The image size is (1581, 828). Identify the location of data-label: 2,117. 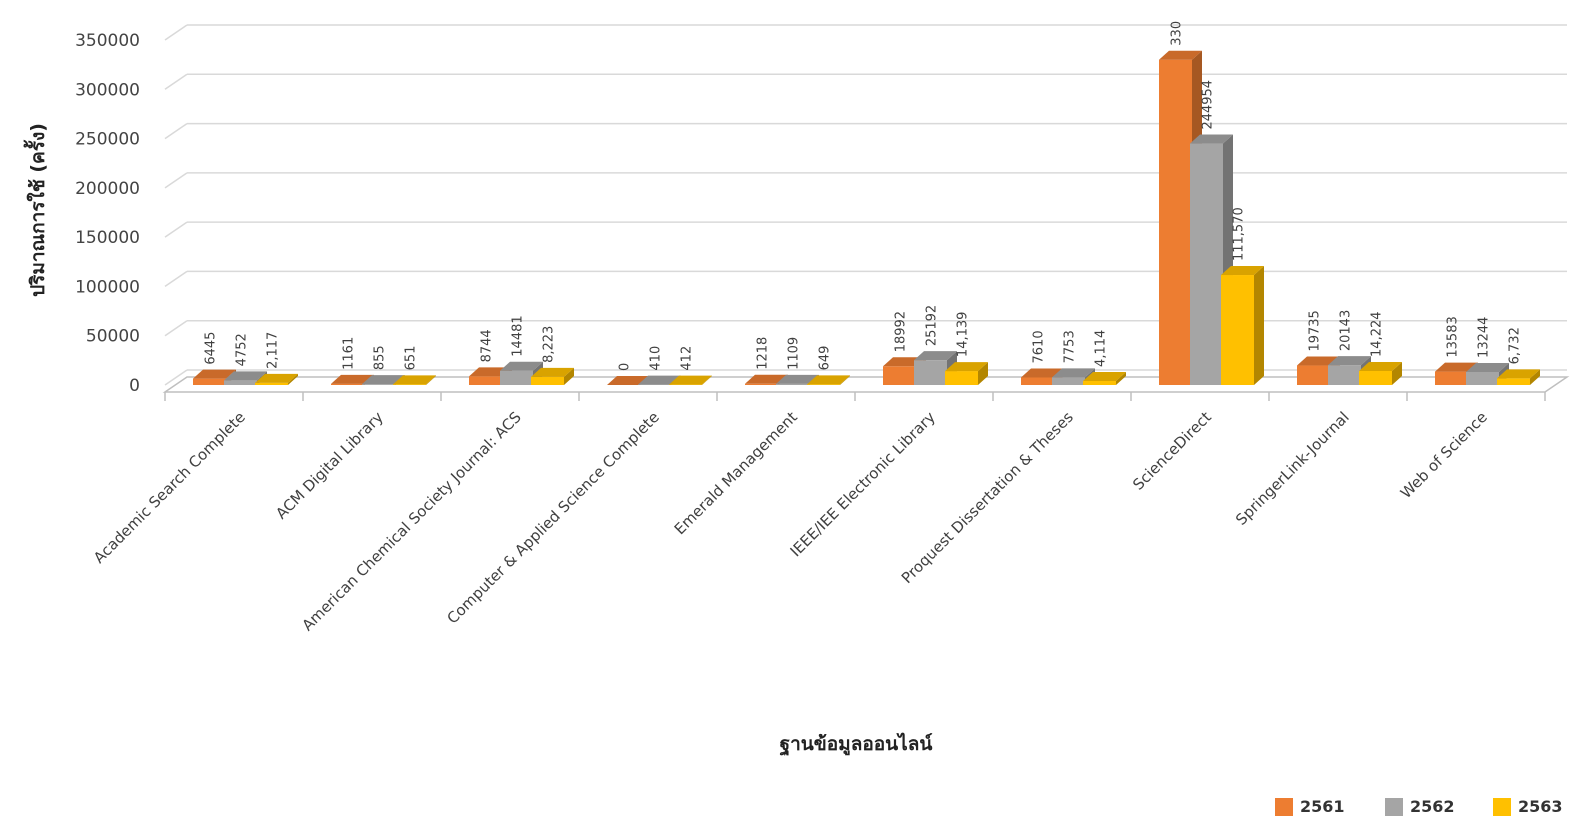
(273, 350).